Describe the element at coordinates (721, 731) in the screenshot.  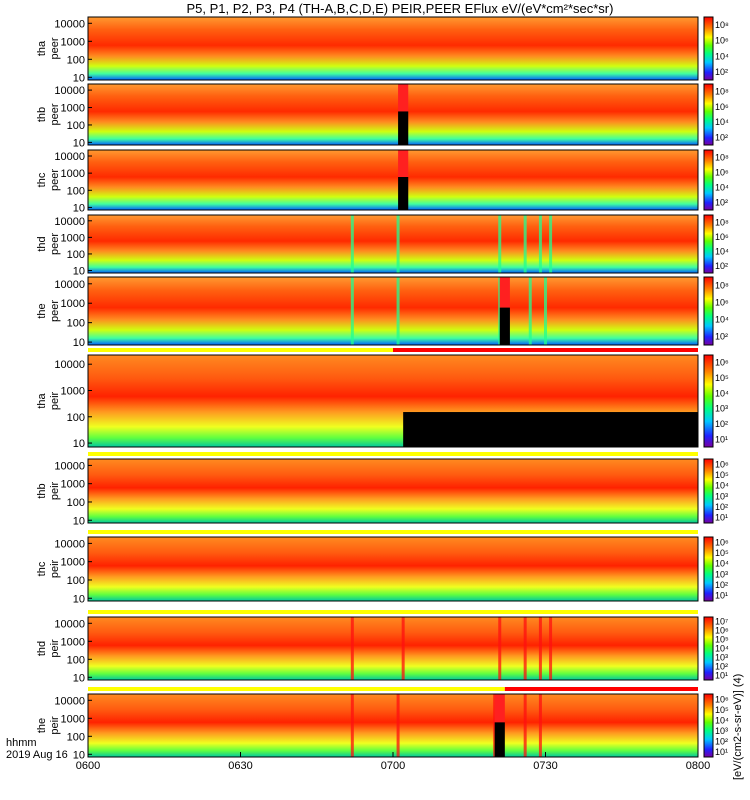
I see `colorbar-tick-label-the-peir: 10³` at that location.